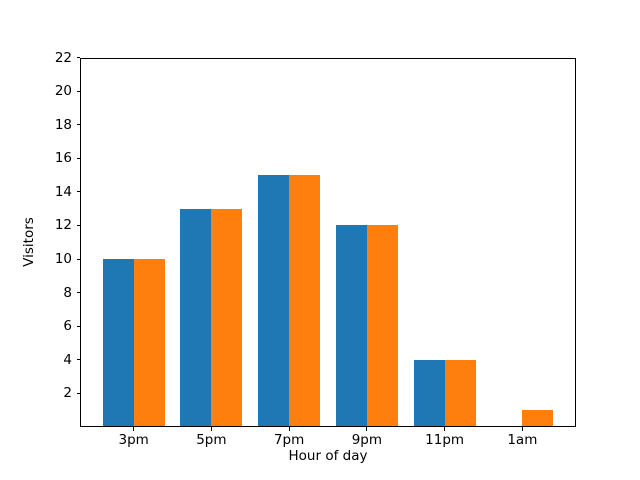 The image size is (640, 480). I want to click on x-tick-label: 11pm, so click(445, 440).